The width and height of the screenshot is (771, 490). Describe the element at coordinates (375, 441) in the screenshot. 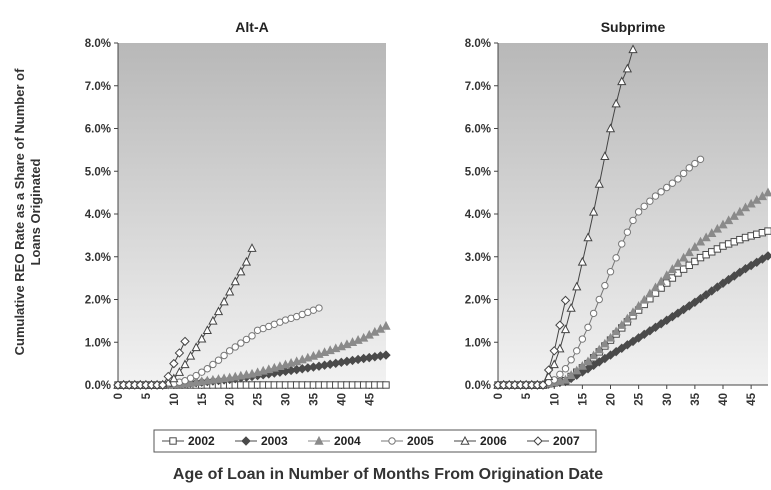

I see `legend-box` at that location.